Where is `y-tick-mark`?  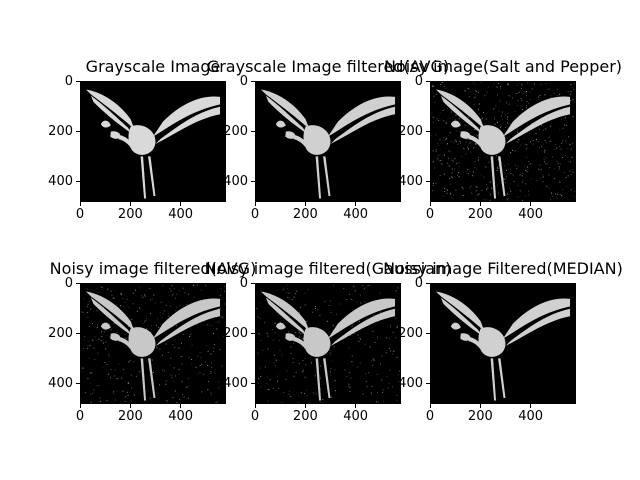
y-tick-mark is located at coordinates (428, 131).